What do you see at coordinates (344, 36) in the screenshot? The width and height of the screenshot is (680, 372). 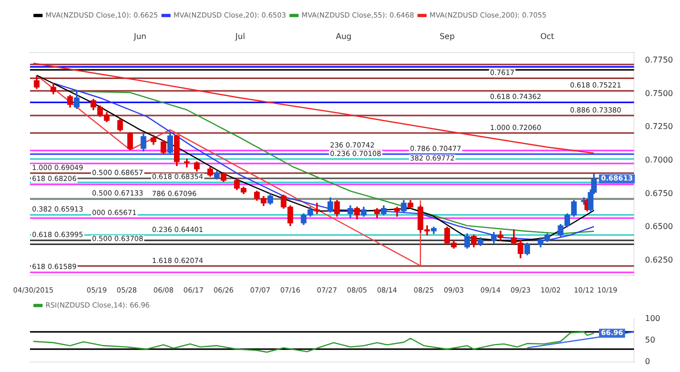 I see `x2-tick-label: Aug` at bounding box center [344, 36].